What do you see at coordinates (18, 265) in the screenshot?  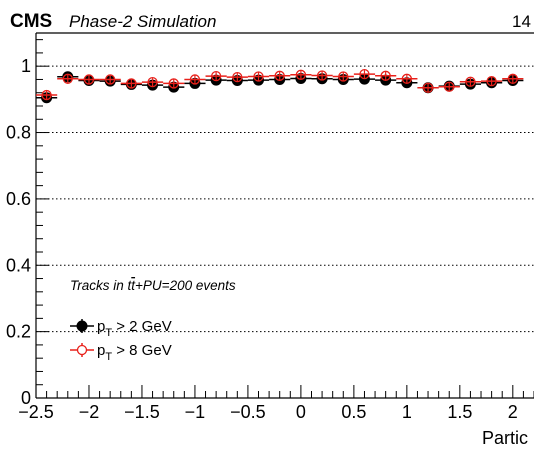 I see `y-tick-label: 0.4` at bounding box center [18, 265].